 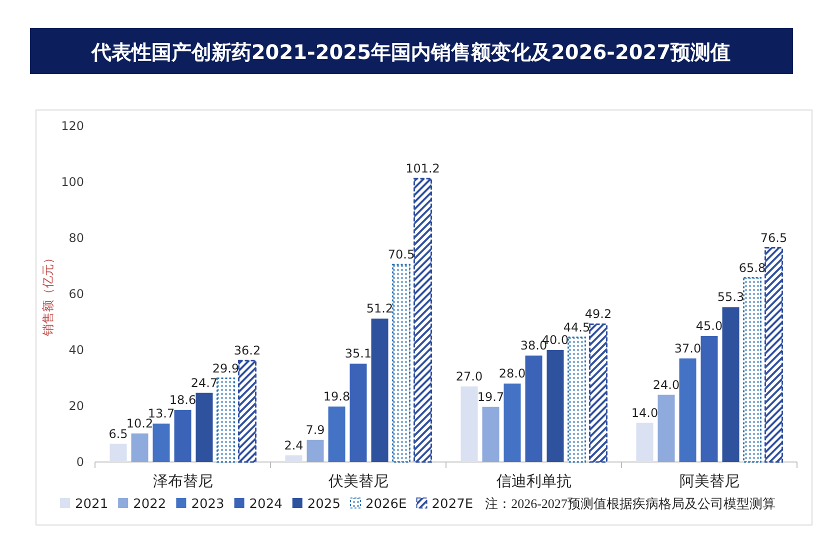 What do you see at coordinates (401, 255) in the screenshot?
I see `data-label: 70.5` at bounding box center [401, 255].